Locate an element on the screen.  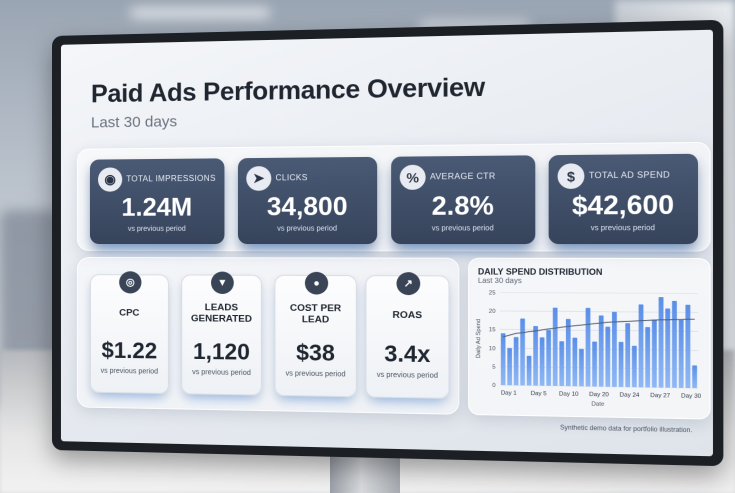
user-dollar-icon: ● is located at coordinates (316, 283).